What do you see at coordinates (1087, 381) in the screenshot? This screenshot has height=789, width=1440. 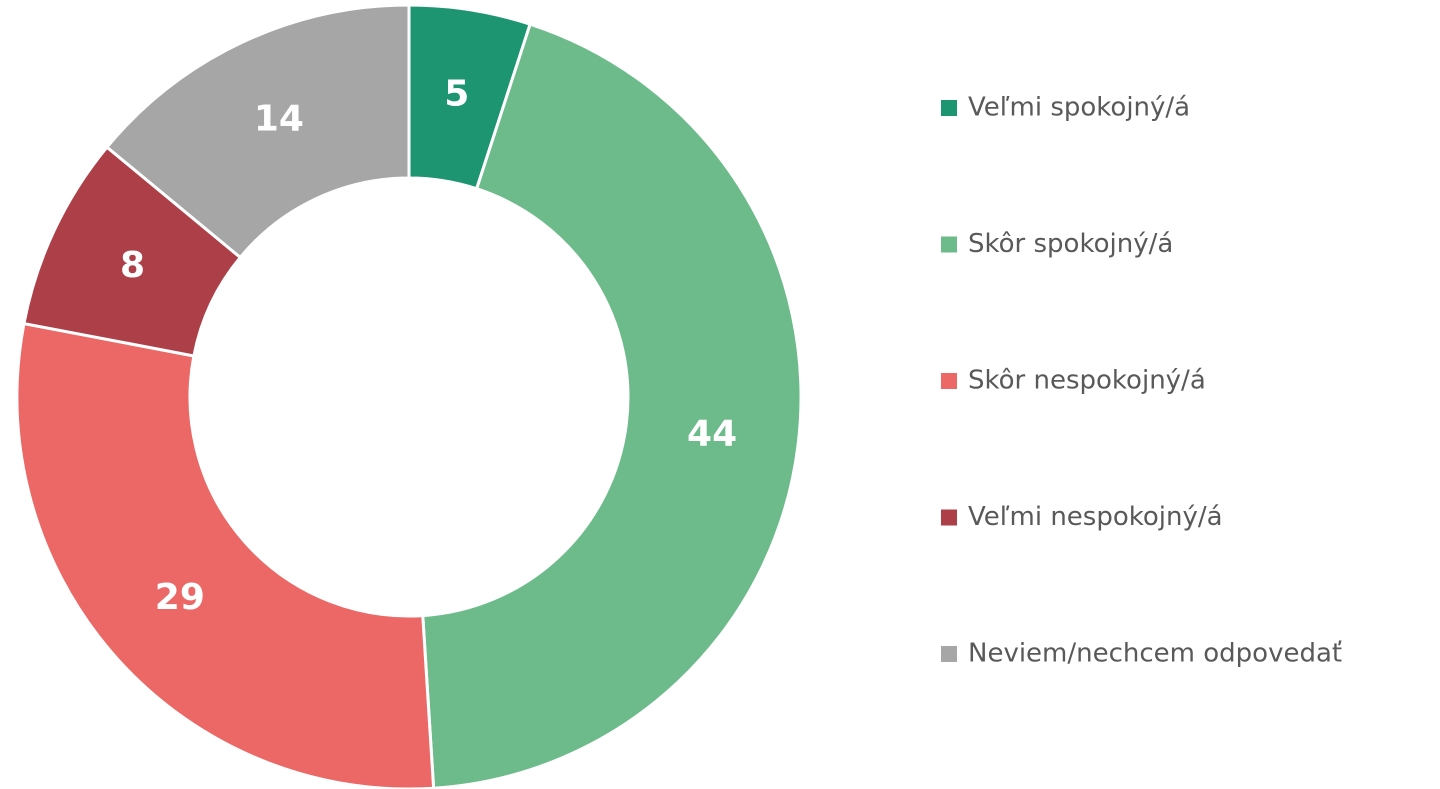 I see `legend-label: Skôr nespokojný/á` at bounding box center [1087, 381].